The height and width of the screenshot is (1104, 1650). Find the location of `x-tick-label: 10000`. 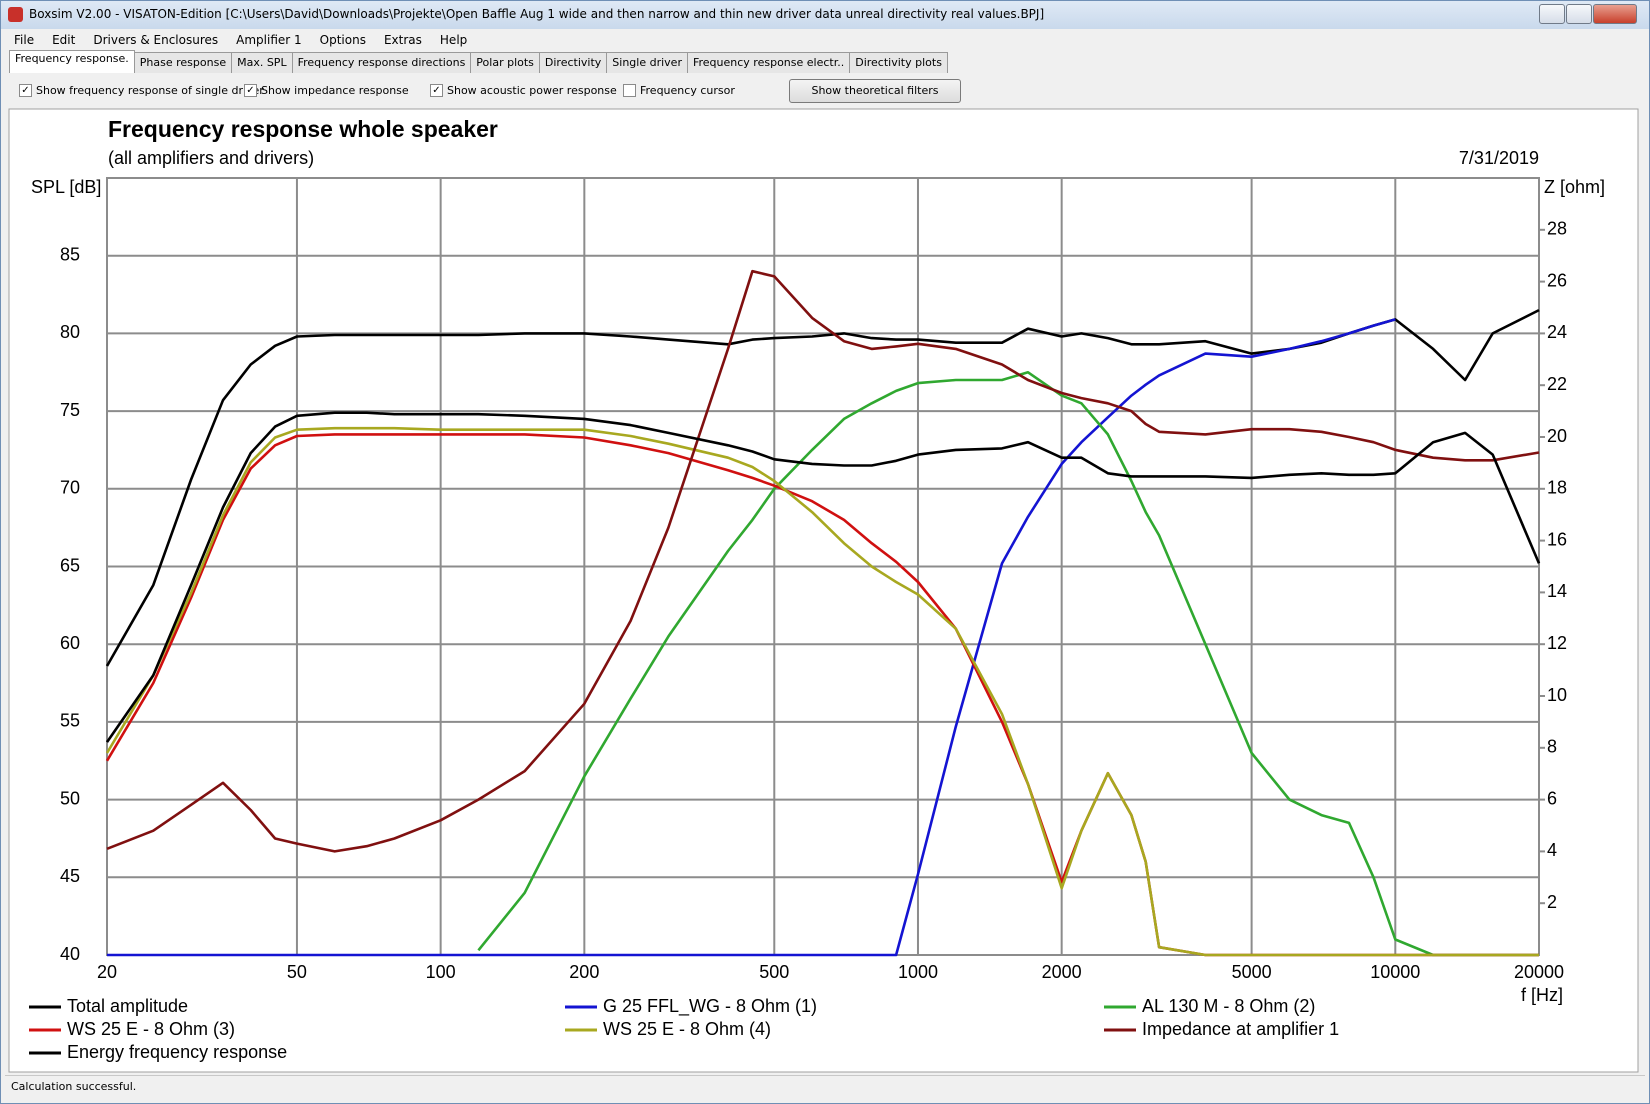

x-tick-label: 10000 is located at coordinates (1395, 972).